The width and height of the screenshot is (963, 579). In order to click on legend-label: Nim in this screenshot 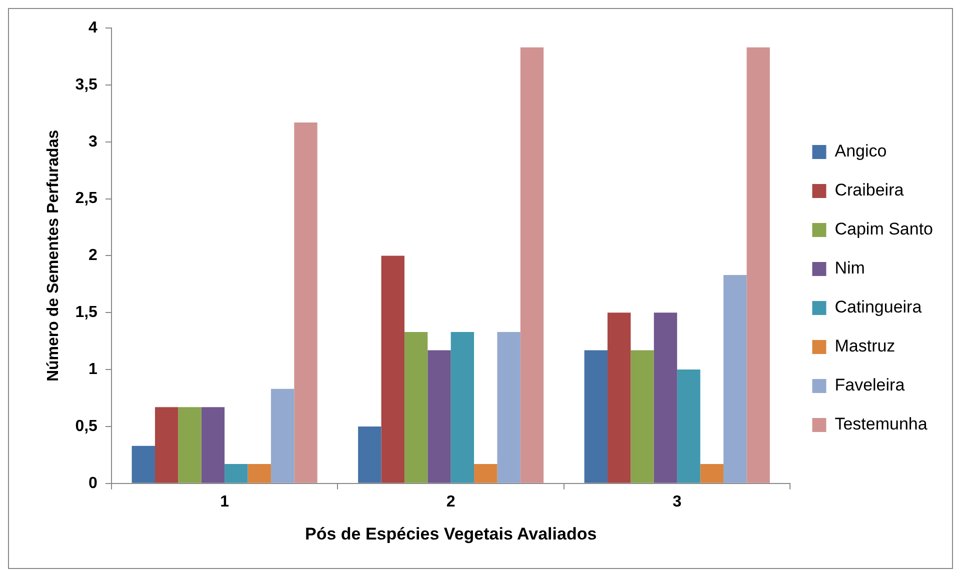, I will do `click(849, 268)`.